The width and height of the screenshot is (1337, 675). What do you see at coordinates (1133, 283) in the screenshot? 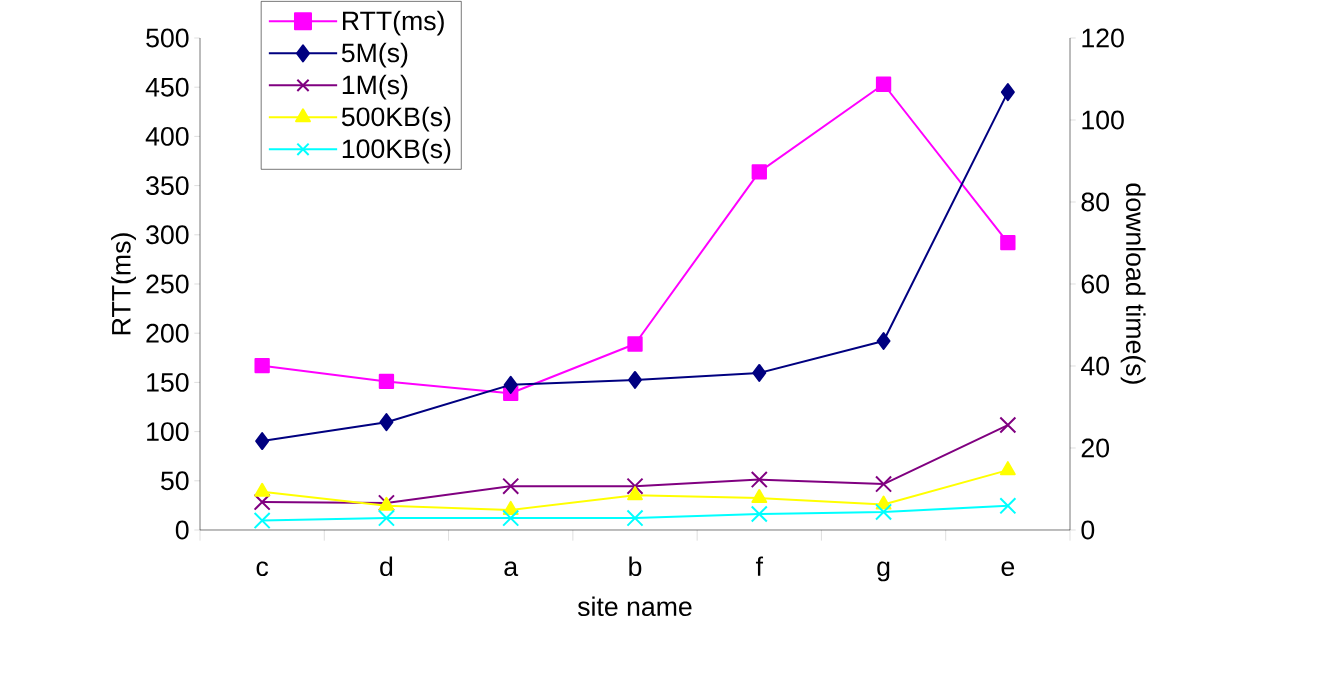
I see `y2-axis-title: download time(s)` at bounding box center [1133, 283].